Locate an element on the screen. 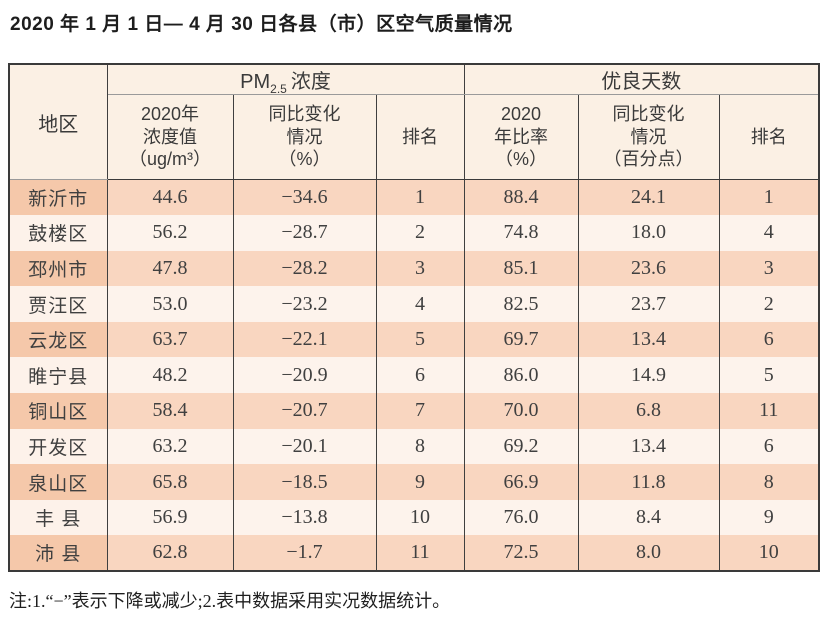  pm25-value-cell: 48.2 is located at coordinates (170, 375).